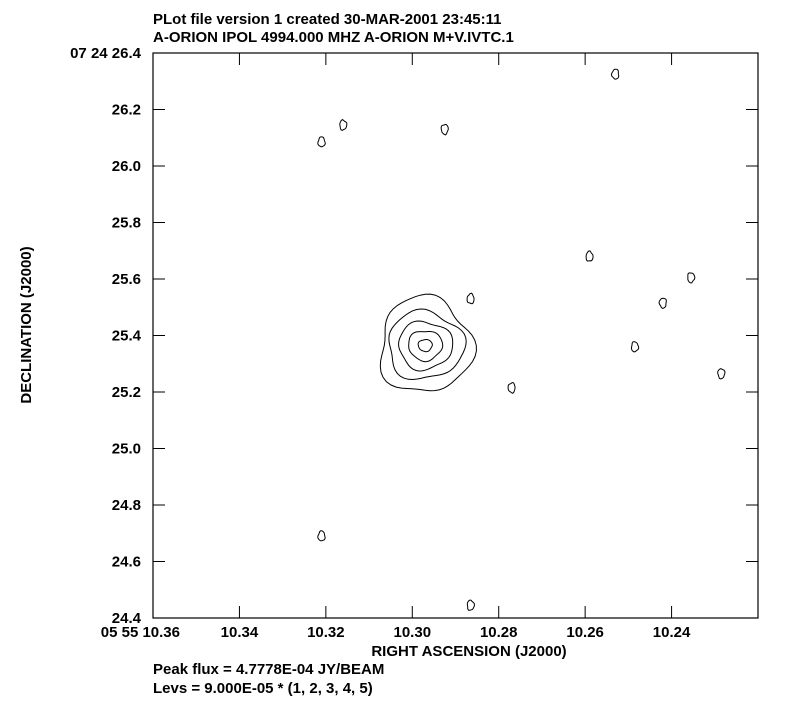 The height and width of the screenshot is (713, 791). What do you see at coordinates (240, 632) in the screenshot?
I see `x-tick-label: 10.34` at bounding box center [240, 632].